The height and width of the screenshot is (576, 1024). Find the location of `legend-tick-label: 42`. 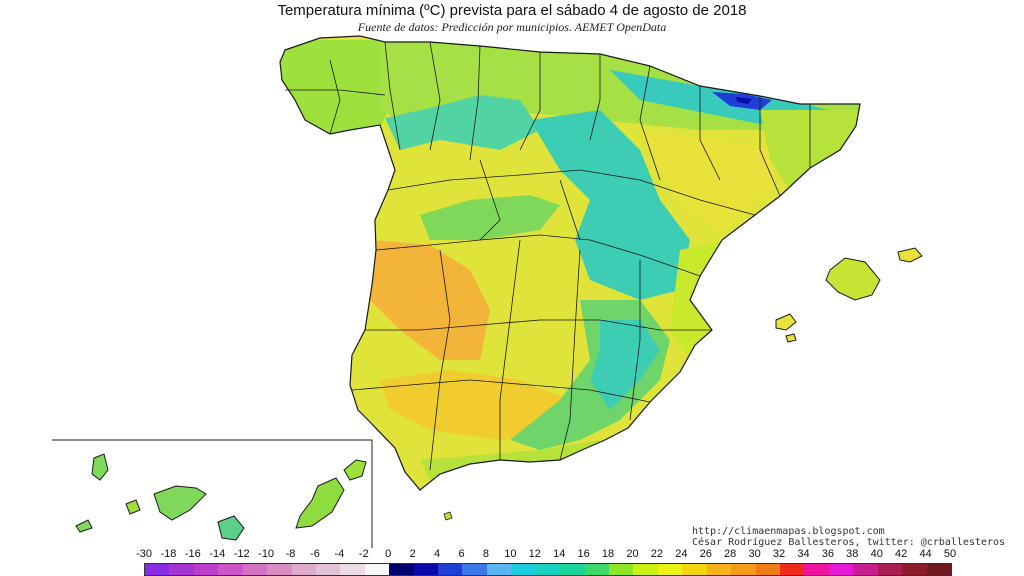

legend-tick-label: 42 is located at coordinates (901, 554).